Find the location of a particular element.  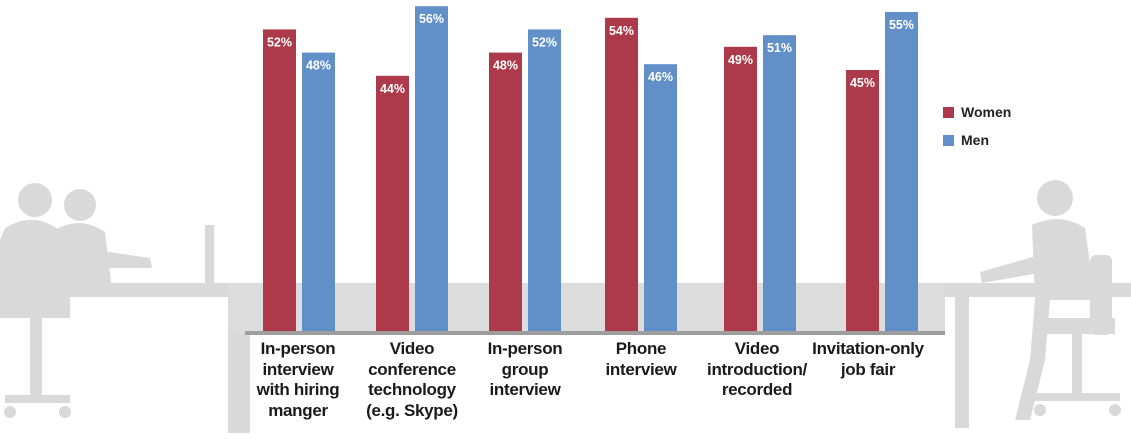

legend-swatch-women is located at coordinates (948, 112).